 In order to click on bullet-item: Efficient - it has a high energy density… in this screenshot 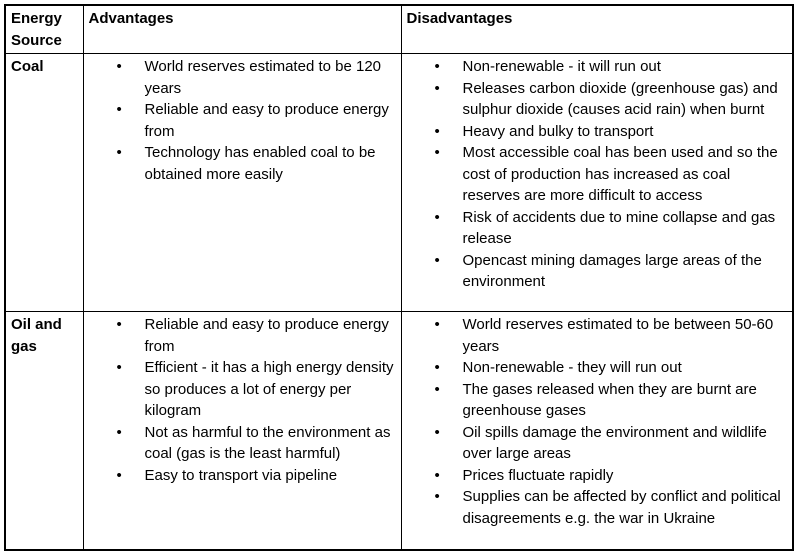, I will do `click(256, 389)`.